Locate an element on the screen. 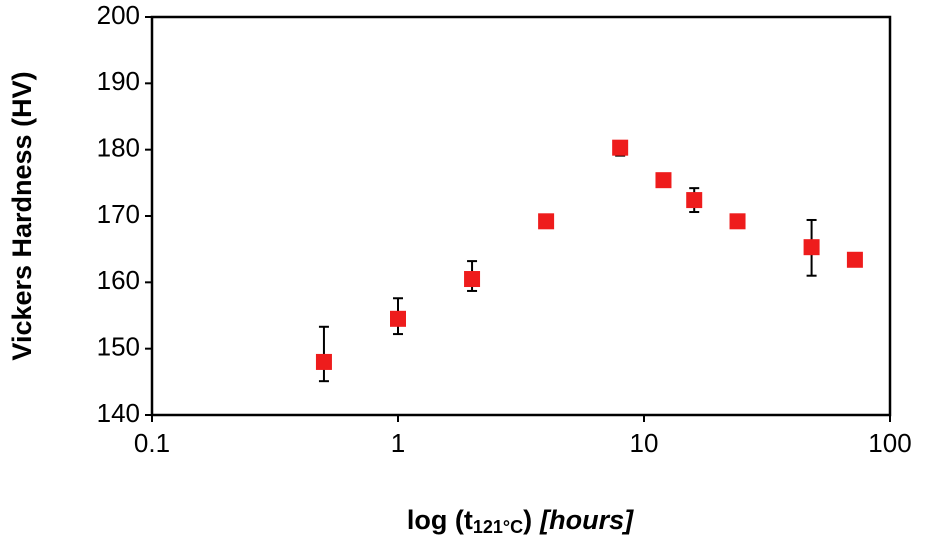  x-tick-label: 0.1 is located at coordinates (152, 443).